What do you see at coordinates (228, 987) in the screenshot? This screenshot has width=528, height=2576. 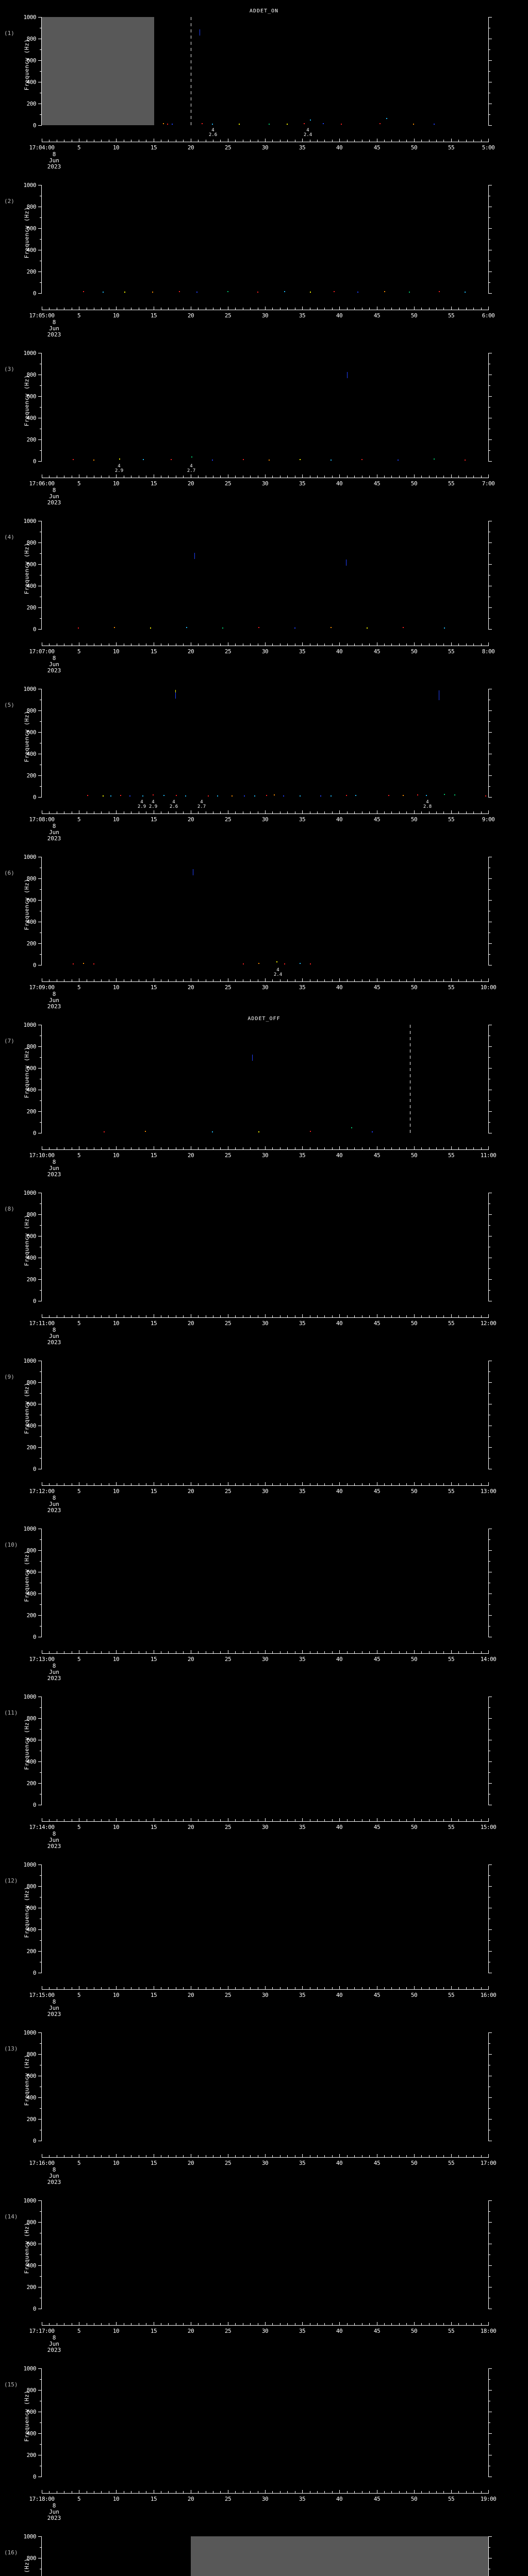 I see `x-tick-label: 25` at bounding box center [228, 987].